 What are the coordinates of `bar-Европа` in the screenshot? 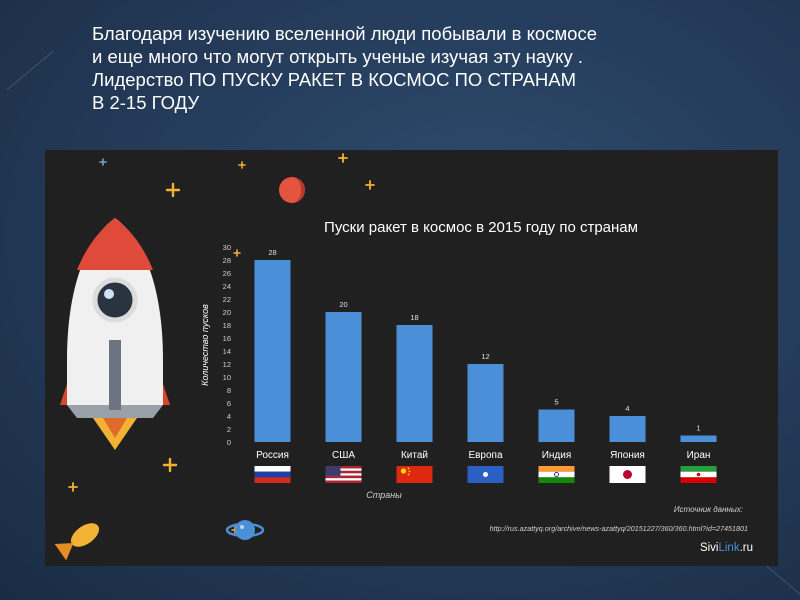 It's located at (485, 403).